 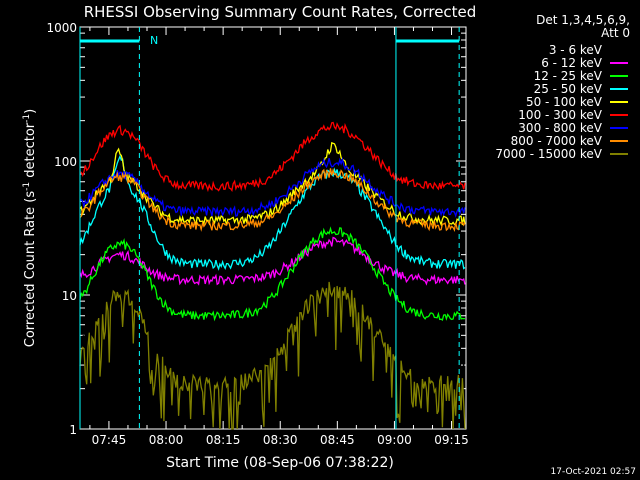 What do you see at coordinates (223, 440) in the screenshot?
I see `x-tick-label: 08:15` at bounding box center [223, 440].